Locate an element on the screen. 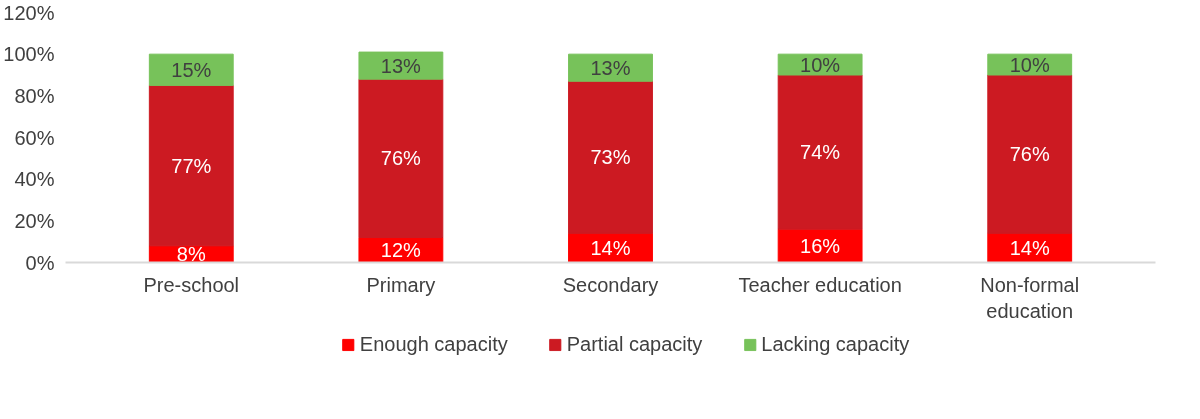 This screenshot has height=419, width=1200. x-tick-label: Primary is located at coordinates (401, 284).